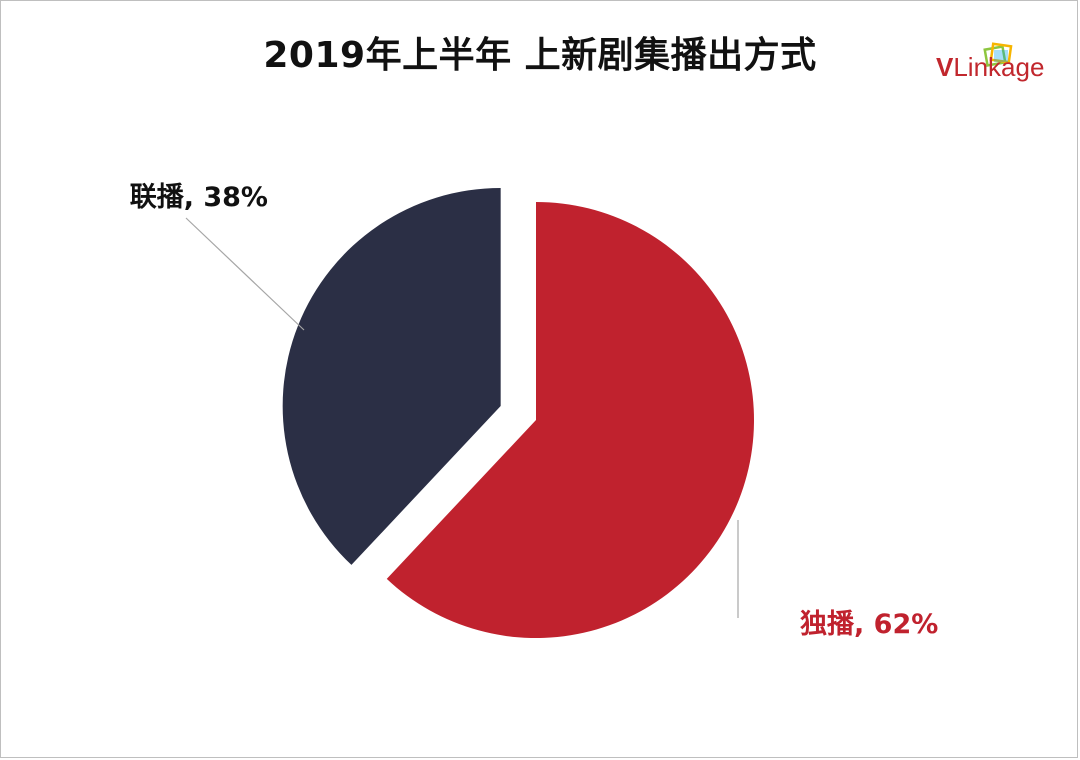  Describe the element at coordinates (1001, 56) in the screenshot. I see `logo-square-blue` at that location.